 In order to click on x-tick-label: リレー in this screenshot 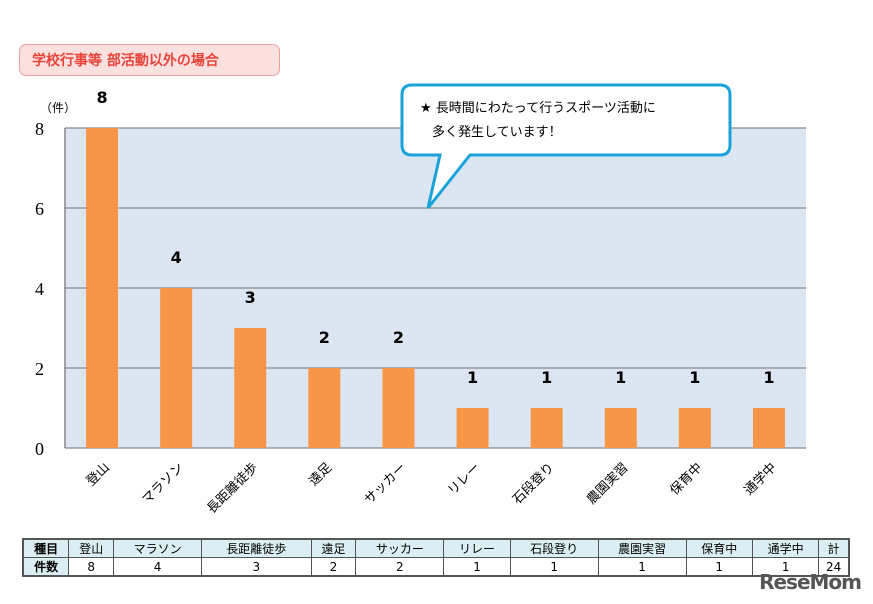, I will do `click(464, 479)`.